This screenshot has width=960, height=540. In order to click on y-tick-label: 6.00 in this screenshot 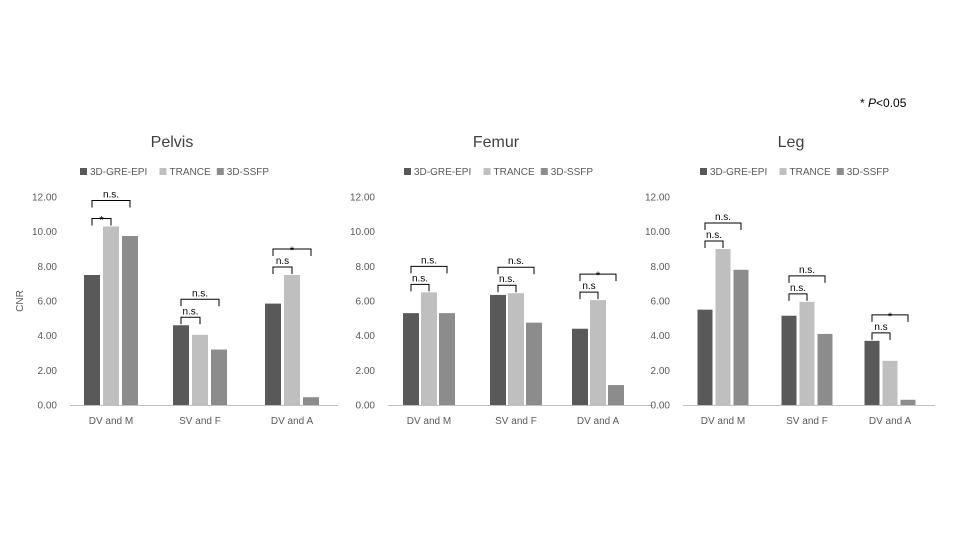, I will do `click(48, 302)`.